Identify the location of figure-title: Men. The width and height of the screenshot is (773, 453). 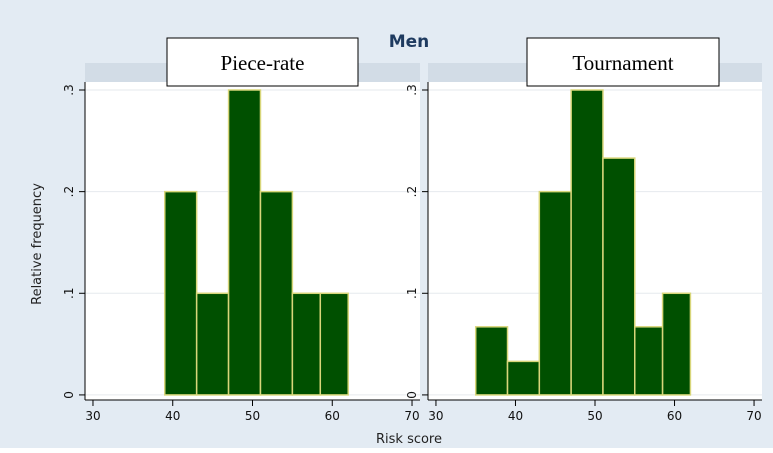
(409, 42).